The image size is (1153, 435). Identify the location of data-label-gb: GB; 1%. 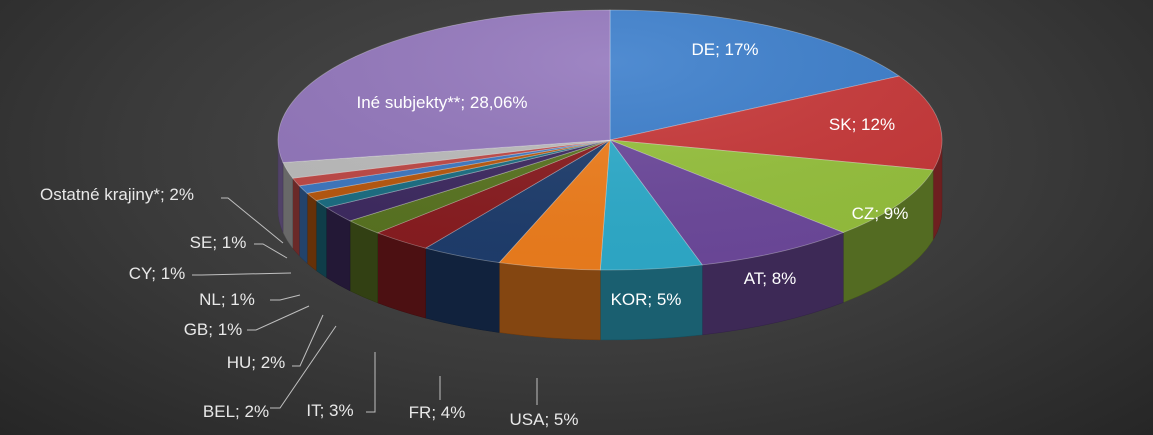
(213, 329).